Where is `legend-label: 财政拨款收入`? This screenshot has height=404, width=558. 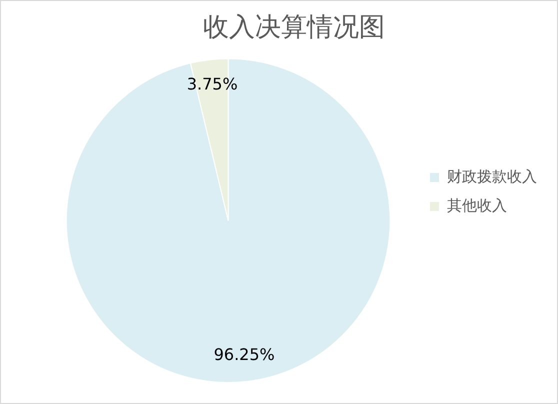 legend-label: 财政拨款收入 is located at coordinates (492, 176).